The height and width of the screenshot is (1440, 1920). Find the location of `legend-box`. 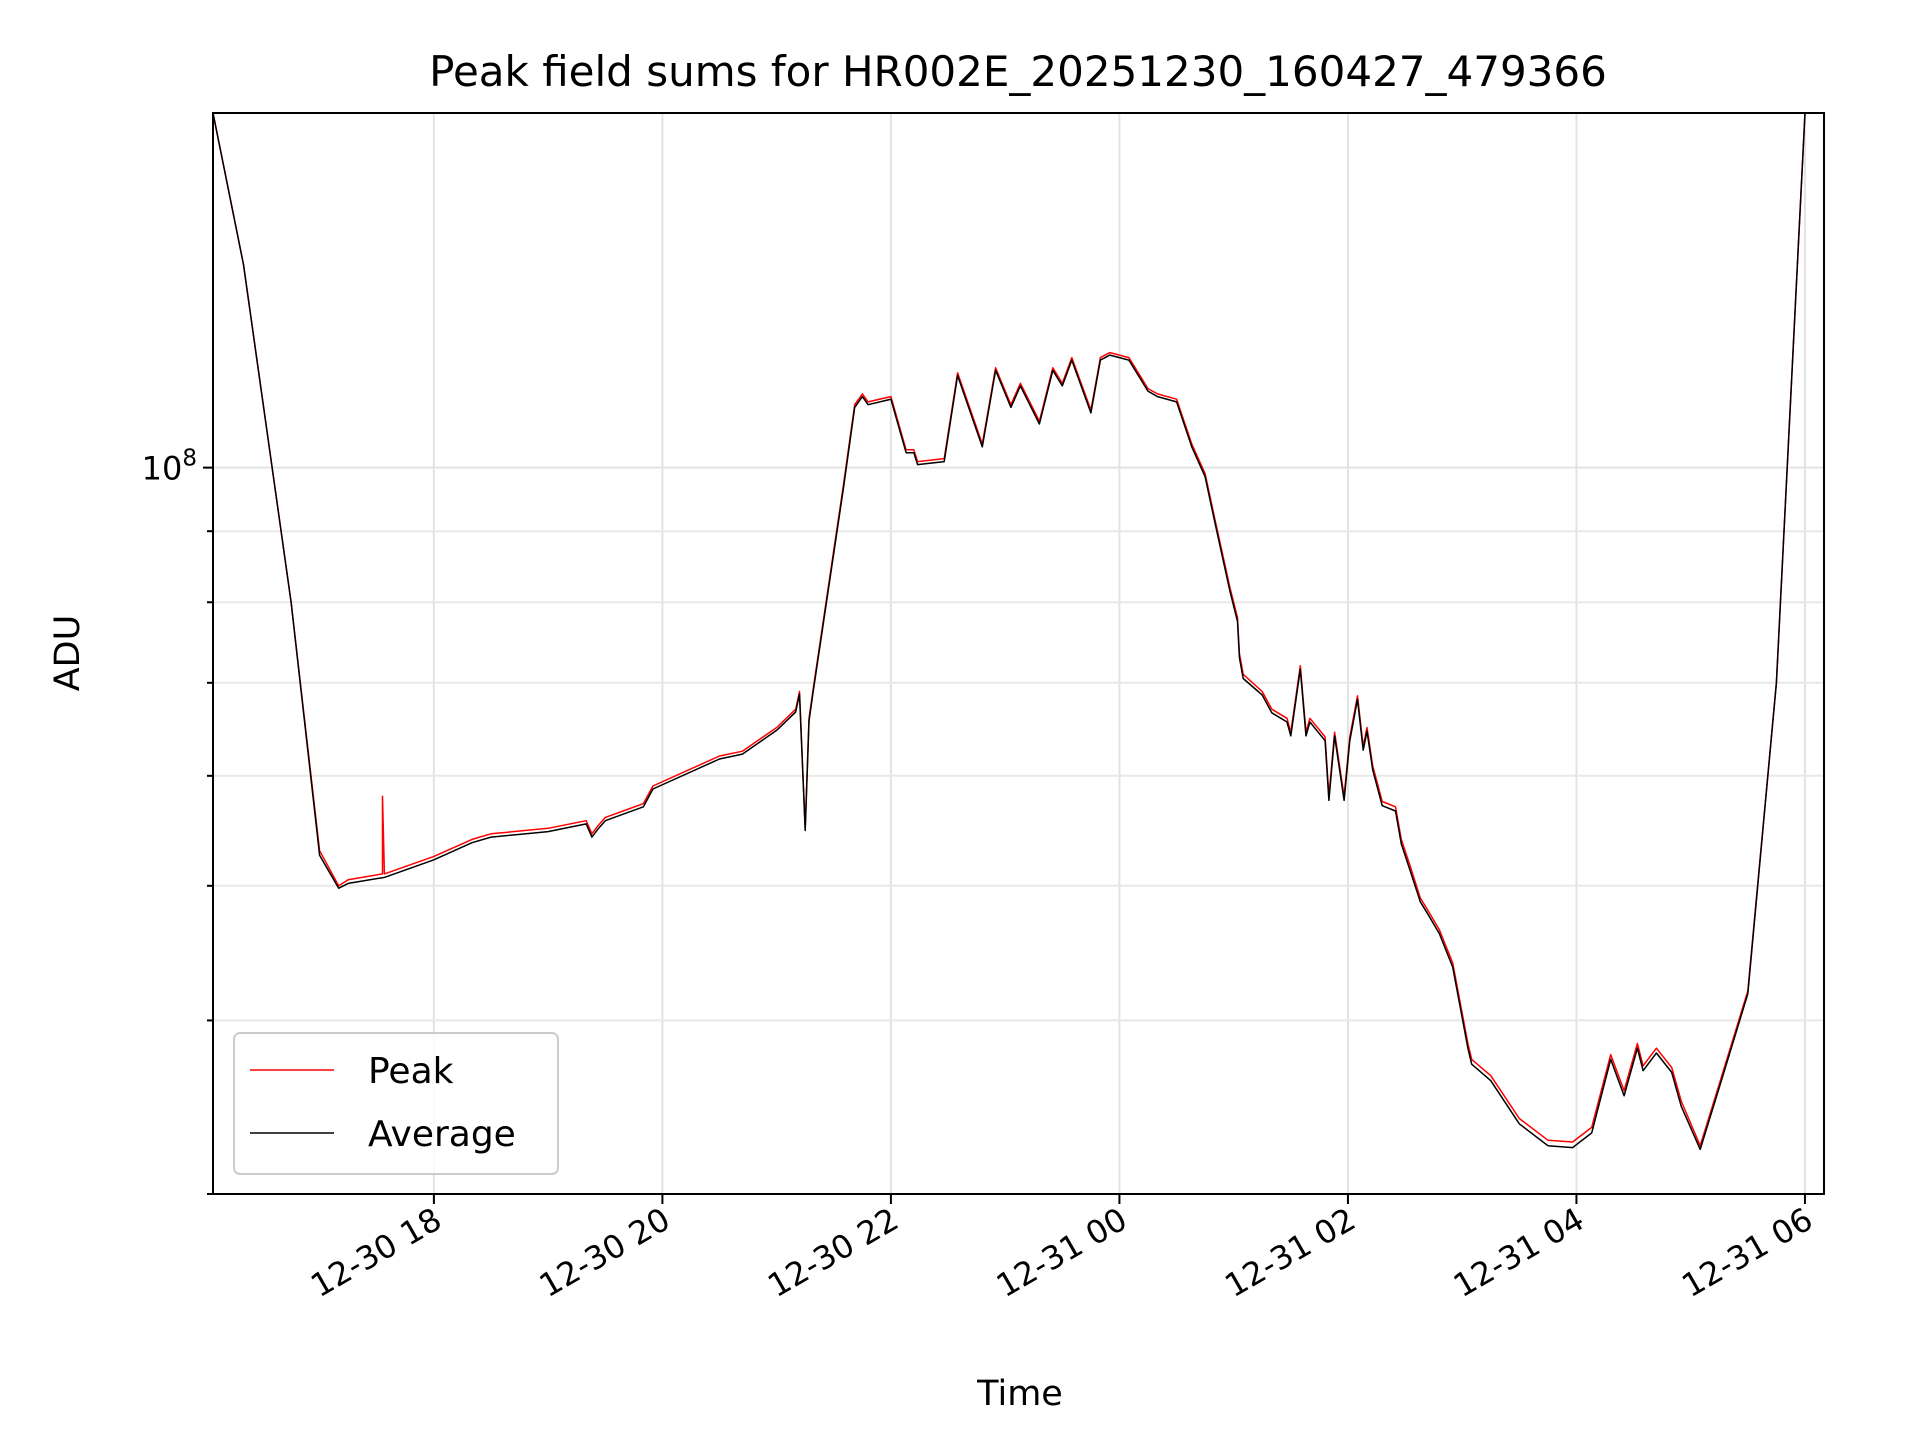

legend-box is located at coordinates (396, 1103).